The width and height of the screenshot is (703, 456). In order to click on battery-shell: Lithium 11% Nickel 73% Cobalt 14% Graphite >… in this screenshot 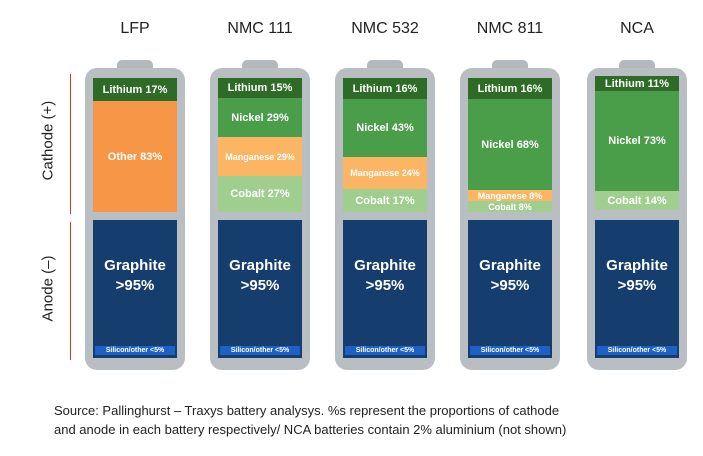, I will do `click(637, 219)`.